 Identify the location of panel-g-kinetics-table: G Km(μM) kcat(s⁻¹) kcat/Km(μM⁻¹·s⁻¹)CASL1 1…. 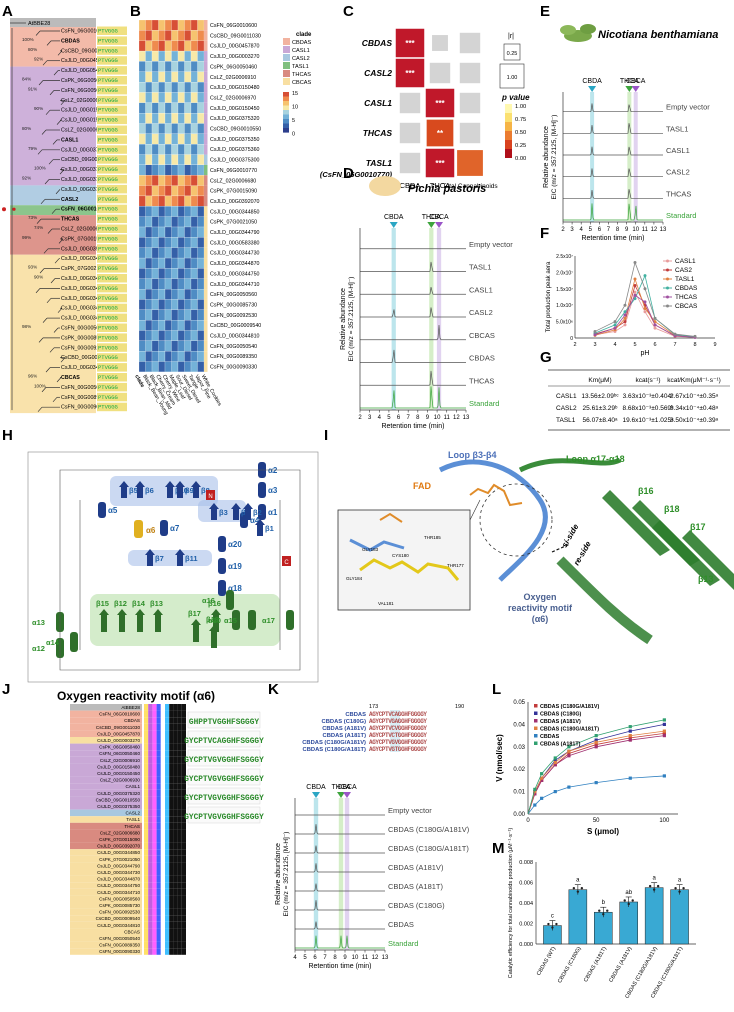
(635, 390).